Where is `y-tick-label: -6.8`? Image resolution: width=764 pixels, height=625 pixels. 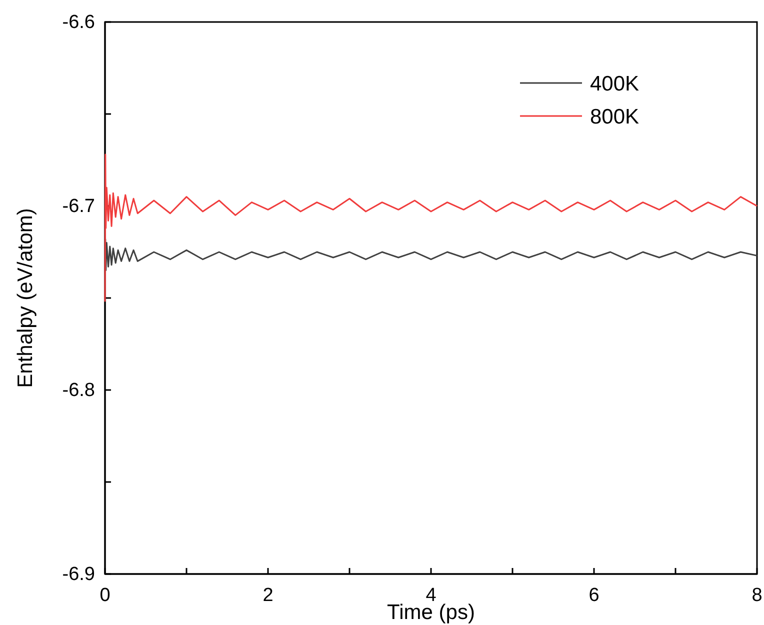 y-tick-label: -6.8 is located at coordinates (78, 391).